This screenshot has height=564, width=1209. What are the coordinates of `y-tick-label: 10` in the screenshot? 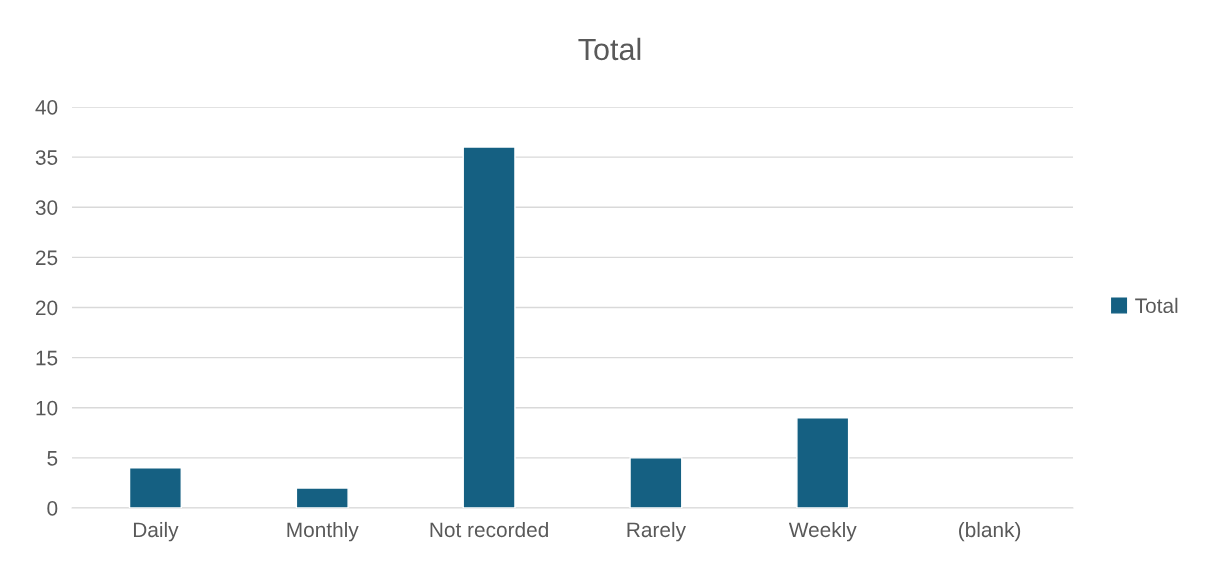 It's located at (47, 408).